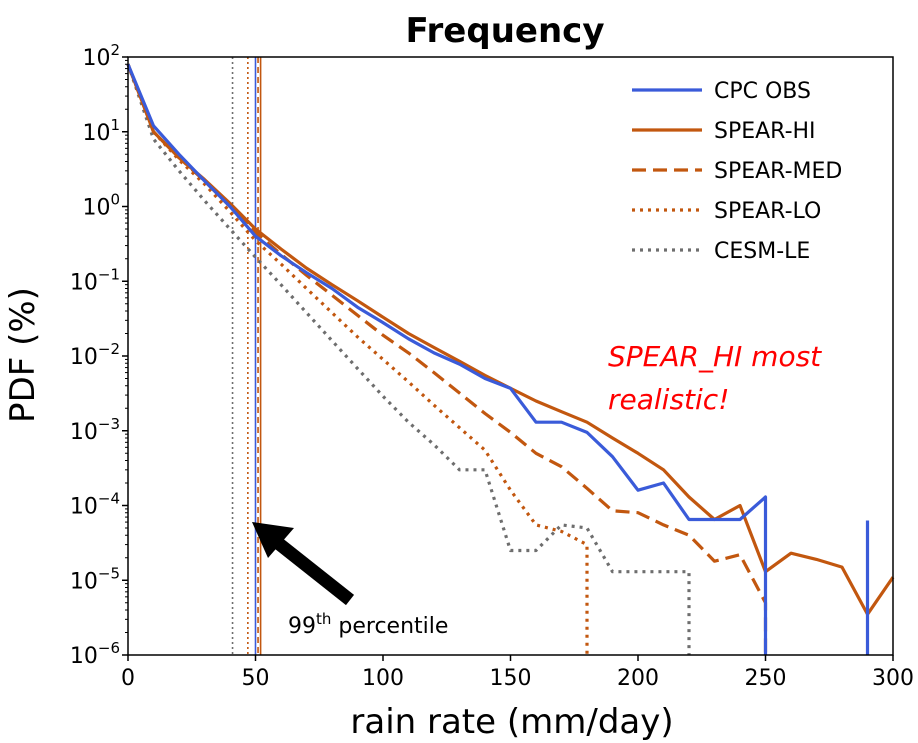 The width and height of the screenshot is (918, 743). I want to click on y-tick-label: 10⁻³, so click(95, 430).